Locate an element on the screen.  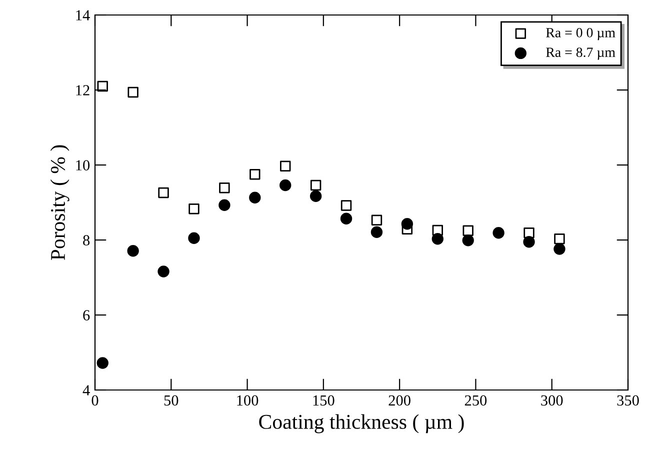
x-tick-label: 350 is located at coordinates (628, 400).